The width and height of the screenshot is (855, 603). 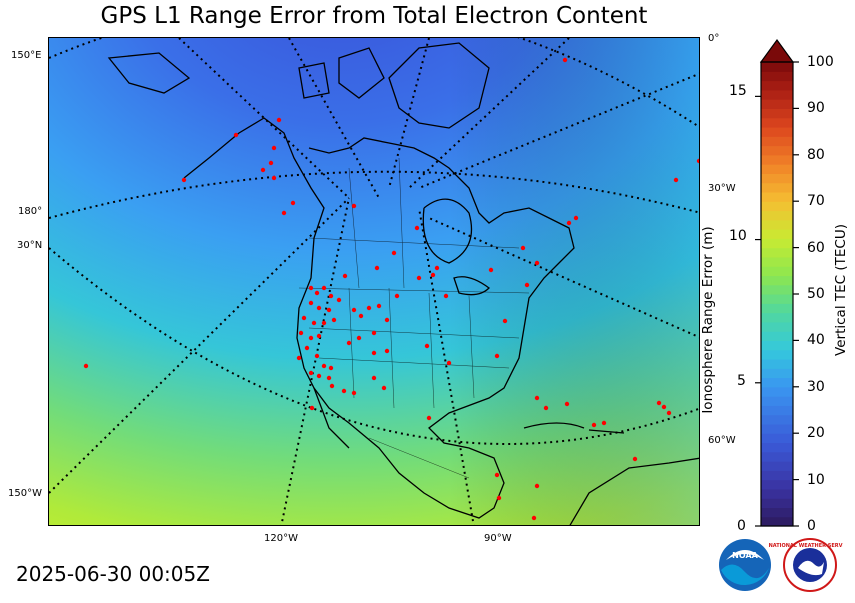 I want to click on agency-logos: NOAA NATIONAL WEATHER SERVICE, so click(x=781, y=565).